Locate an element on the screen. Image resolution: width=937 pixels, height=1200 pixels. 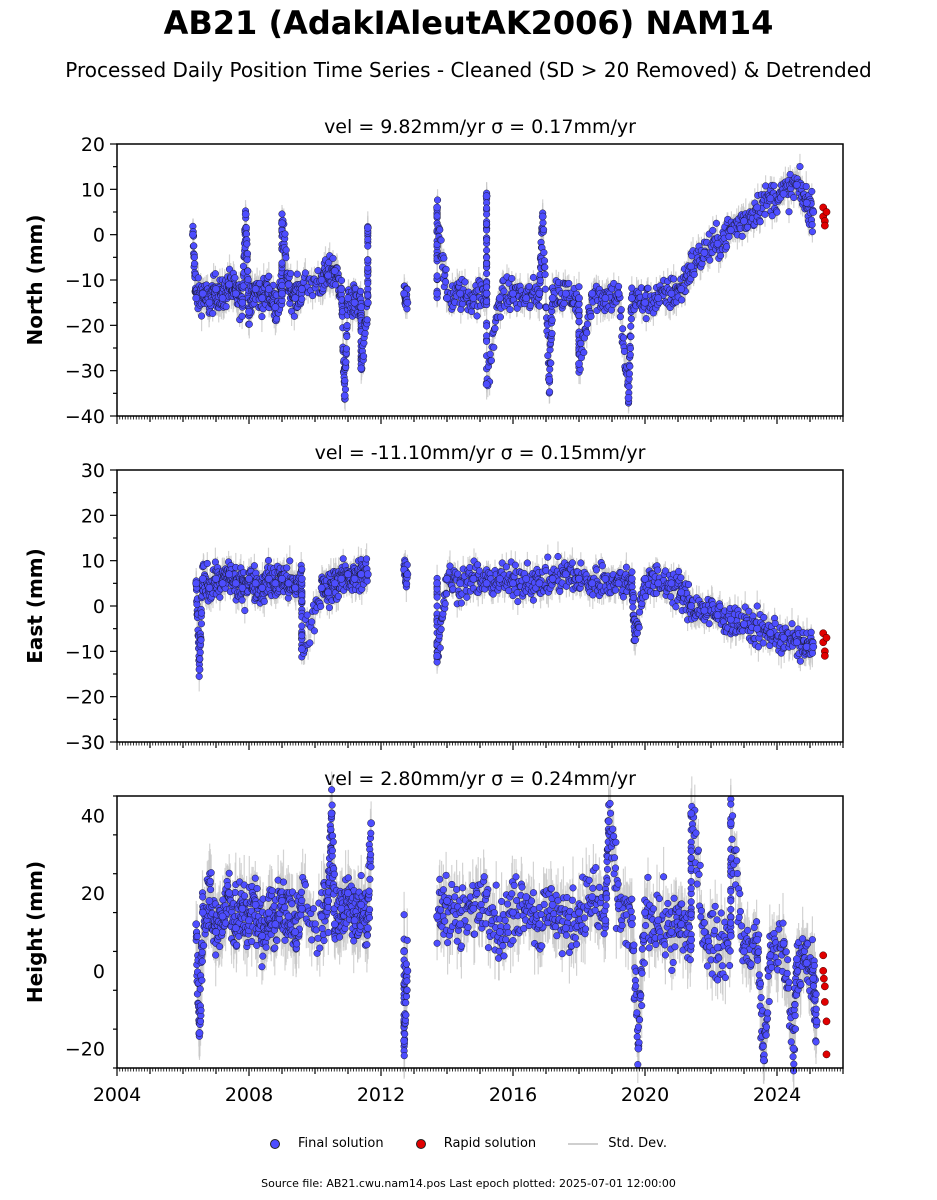
y-axis-label: North (mm) is located at coordinates (35, 279).